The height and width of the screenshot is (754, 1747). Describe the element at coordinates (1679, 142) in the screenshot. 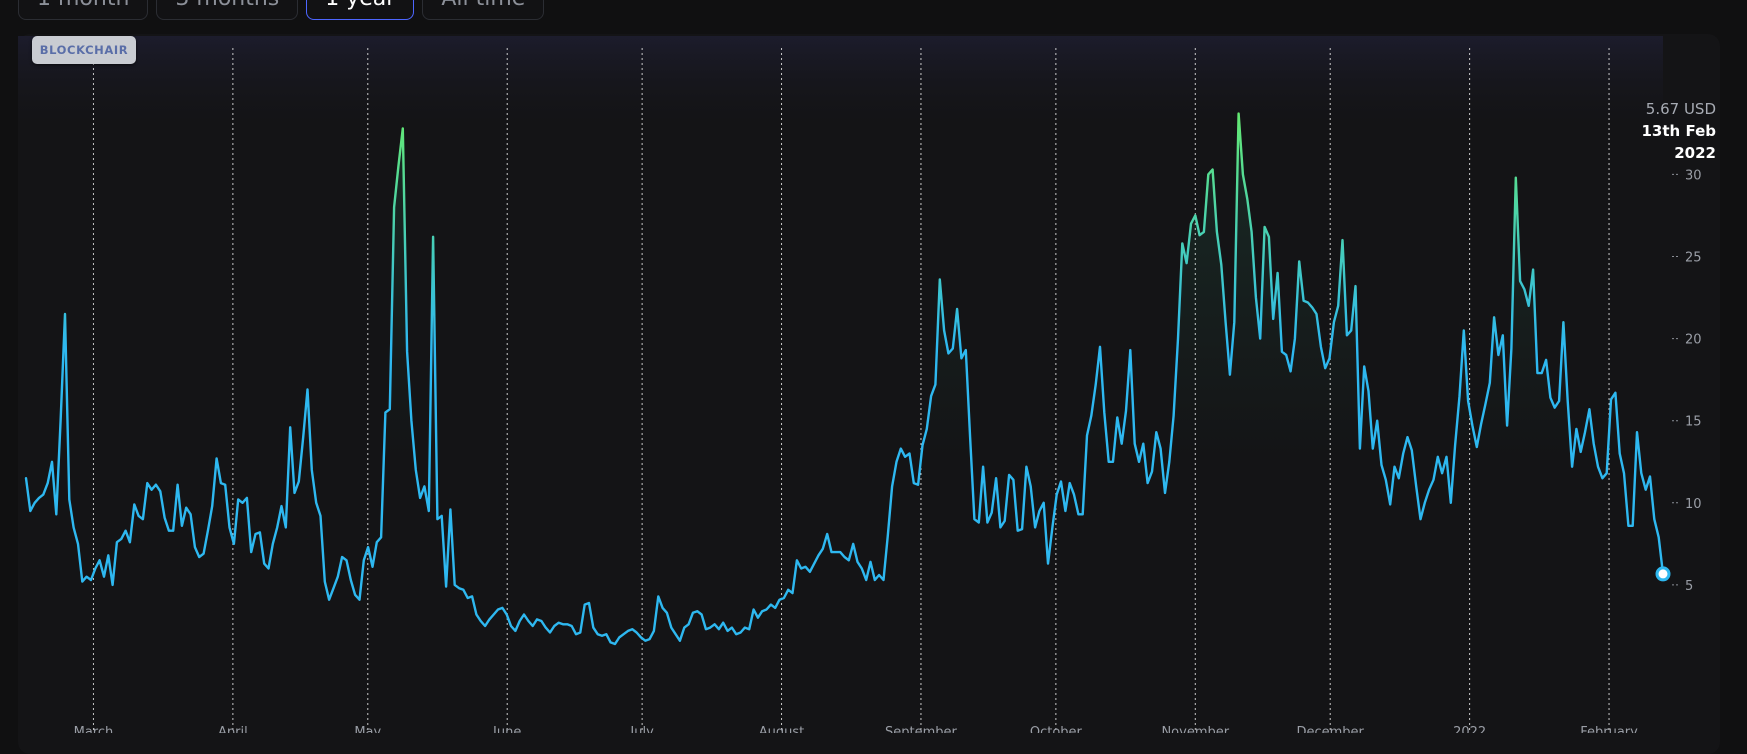

I see `tooltip-date: 13th Feb 2022` at that location.